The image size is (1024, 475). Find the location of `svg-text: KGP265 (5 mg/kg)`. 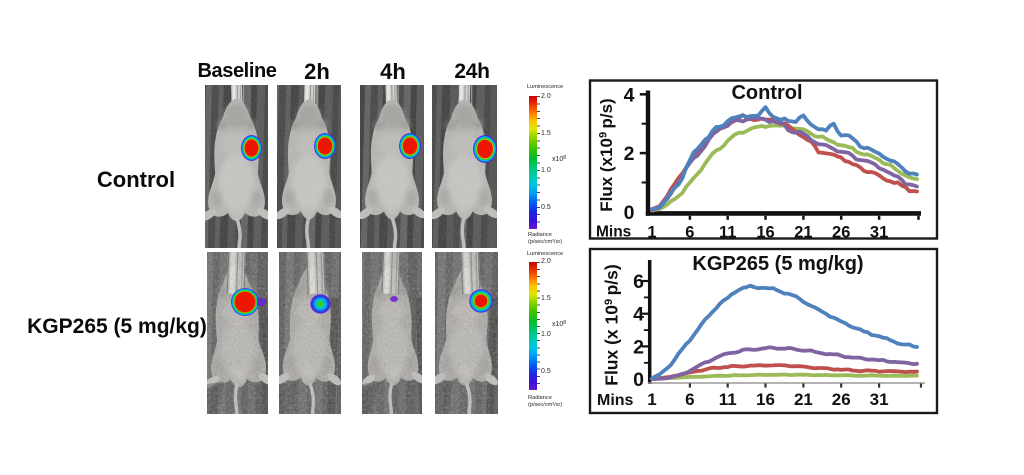

svg-text: KGP265 (5 mg/kg) is located at coordinates (777, 264).